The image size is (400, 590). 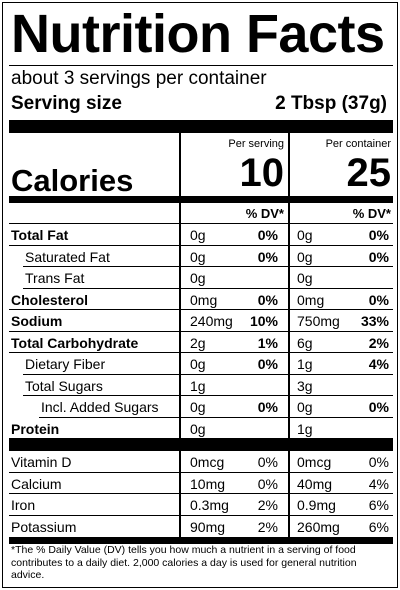 I want to click on nutrient-label: Cholesterol, so click(x=50, y=299).